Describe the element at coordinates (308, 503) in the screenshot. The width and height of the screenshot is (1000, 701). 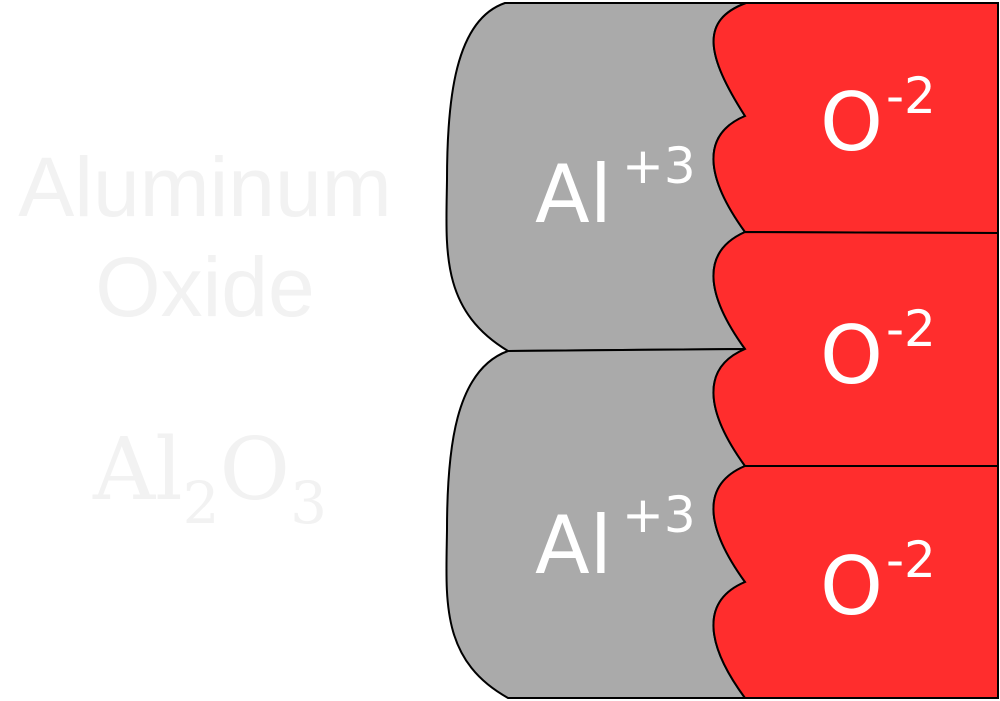
I see `formula-subscript-oxygen: 3` at that location.